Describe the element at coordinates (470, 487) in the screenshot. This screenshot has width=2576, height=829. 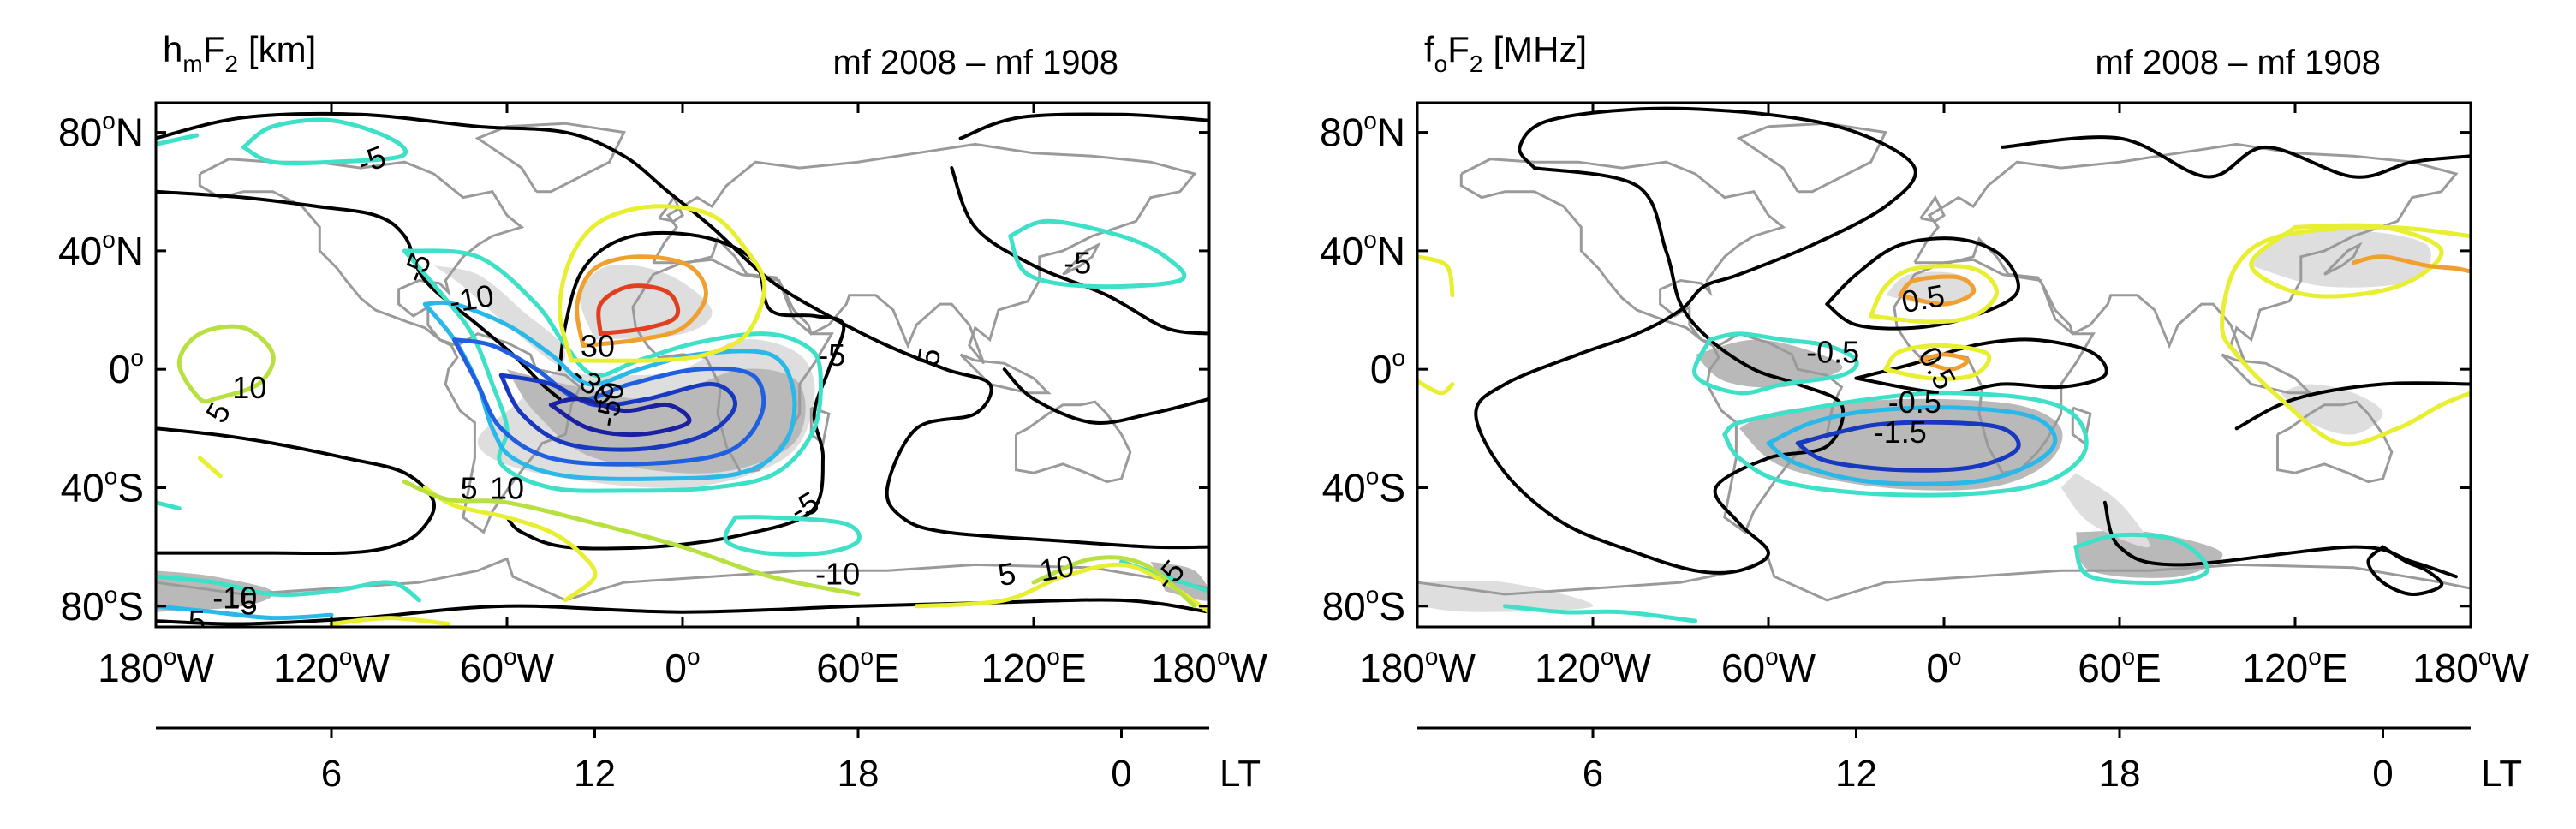
I see `contour-label: 5` at that location.